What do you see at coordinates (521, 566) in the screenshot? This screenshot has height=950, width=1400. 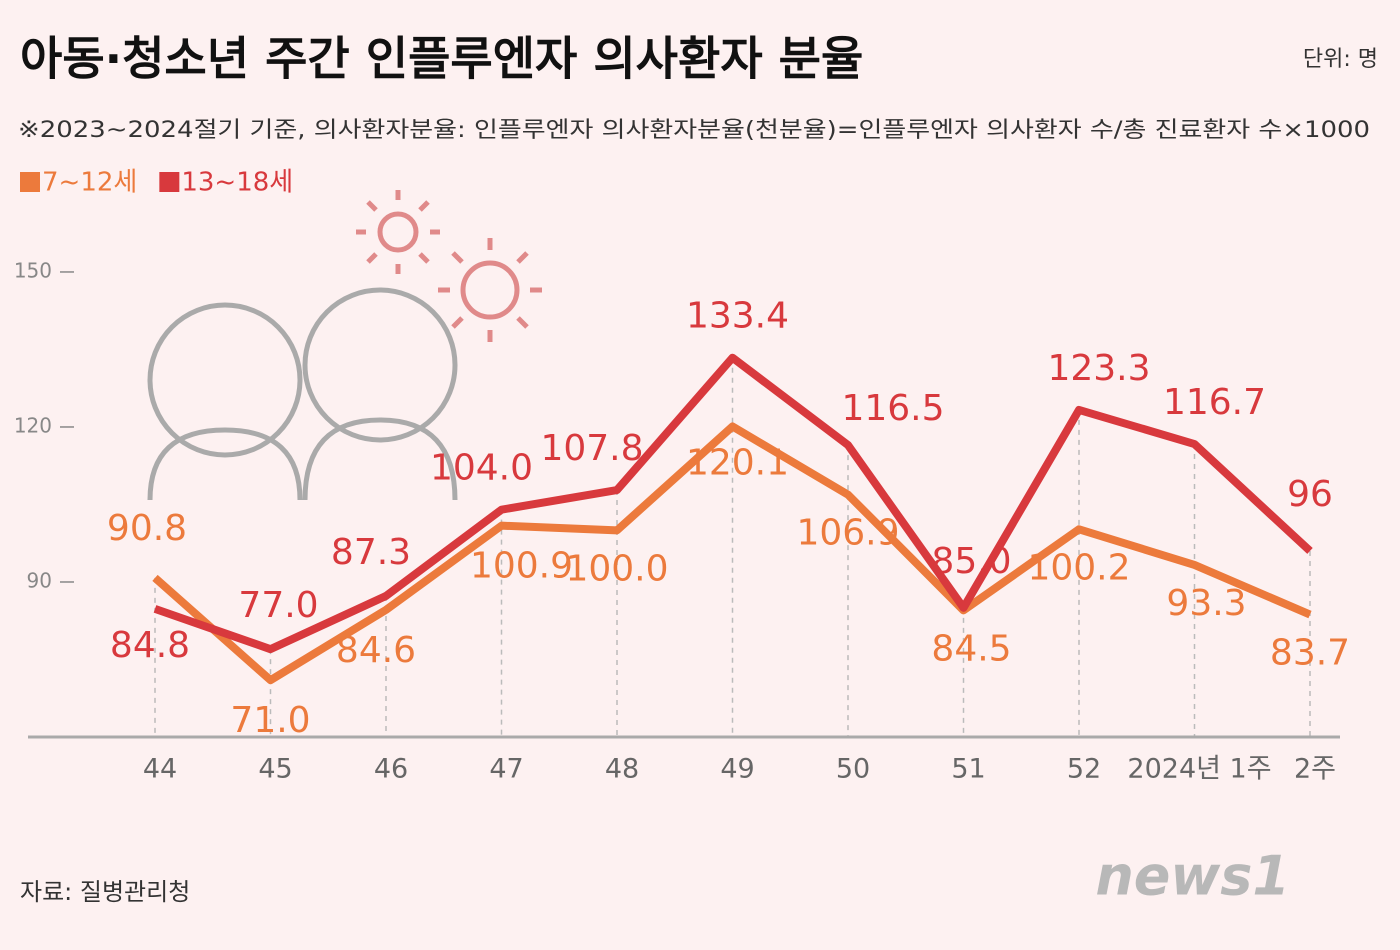 I see `data-label: 100.9` at bounding box center [521, 566].